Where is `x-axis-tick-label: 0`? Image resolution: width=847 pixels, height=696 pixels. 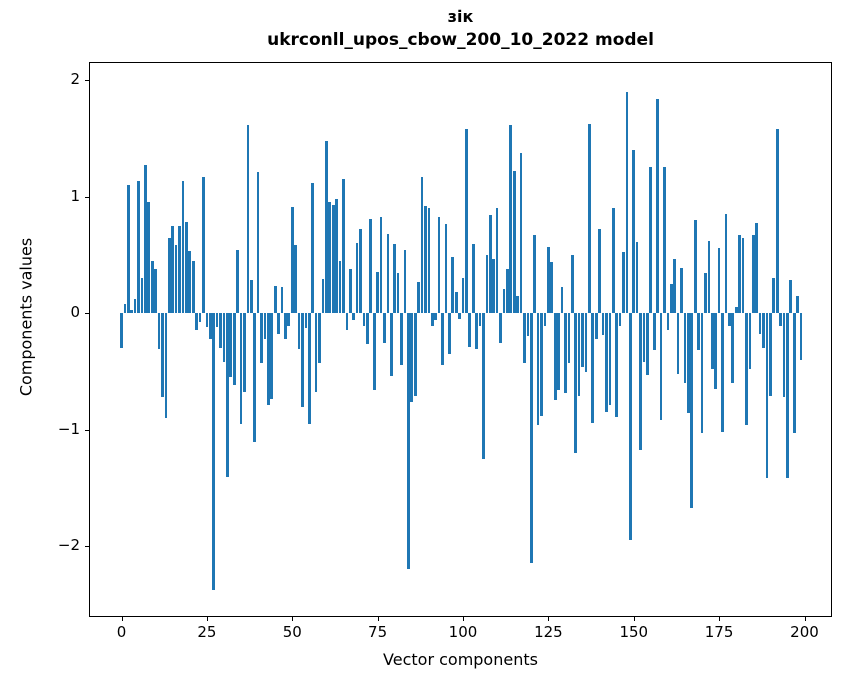 x-axis-tick-label: 0 is located at coordinates (121, 632).